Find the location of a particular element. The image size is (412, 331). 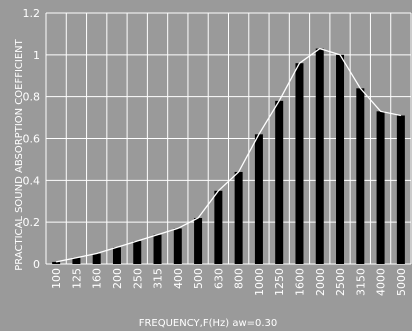

x-tick-label: 400 is located at coordinates (178, 278).